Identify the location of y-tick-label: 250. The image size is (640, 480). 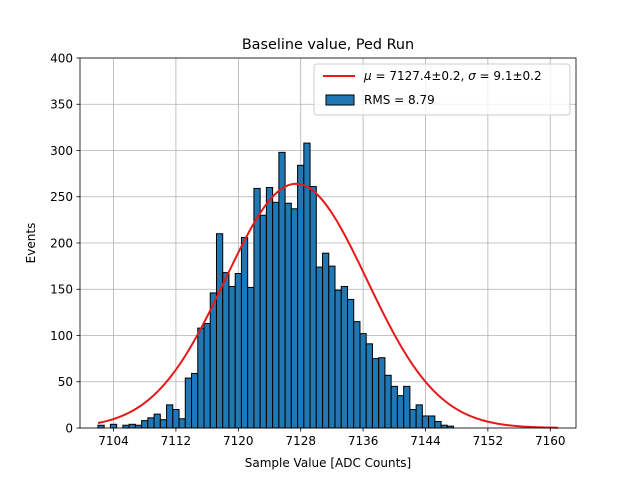
(61, 197).